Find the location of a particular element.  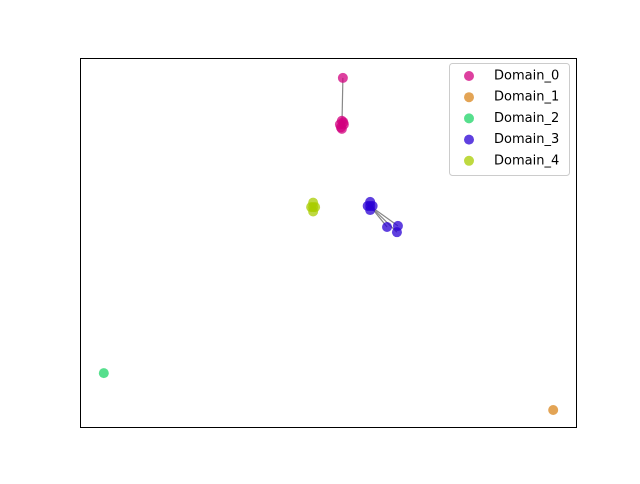

legend-box is located at coordinates (509, 119).